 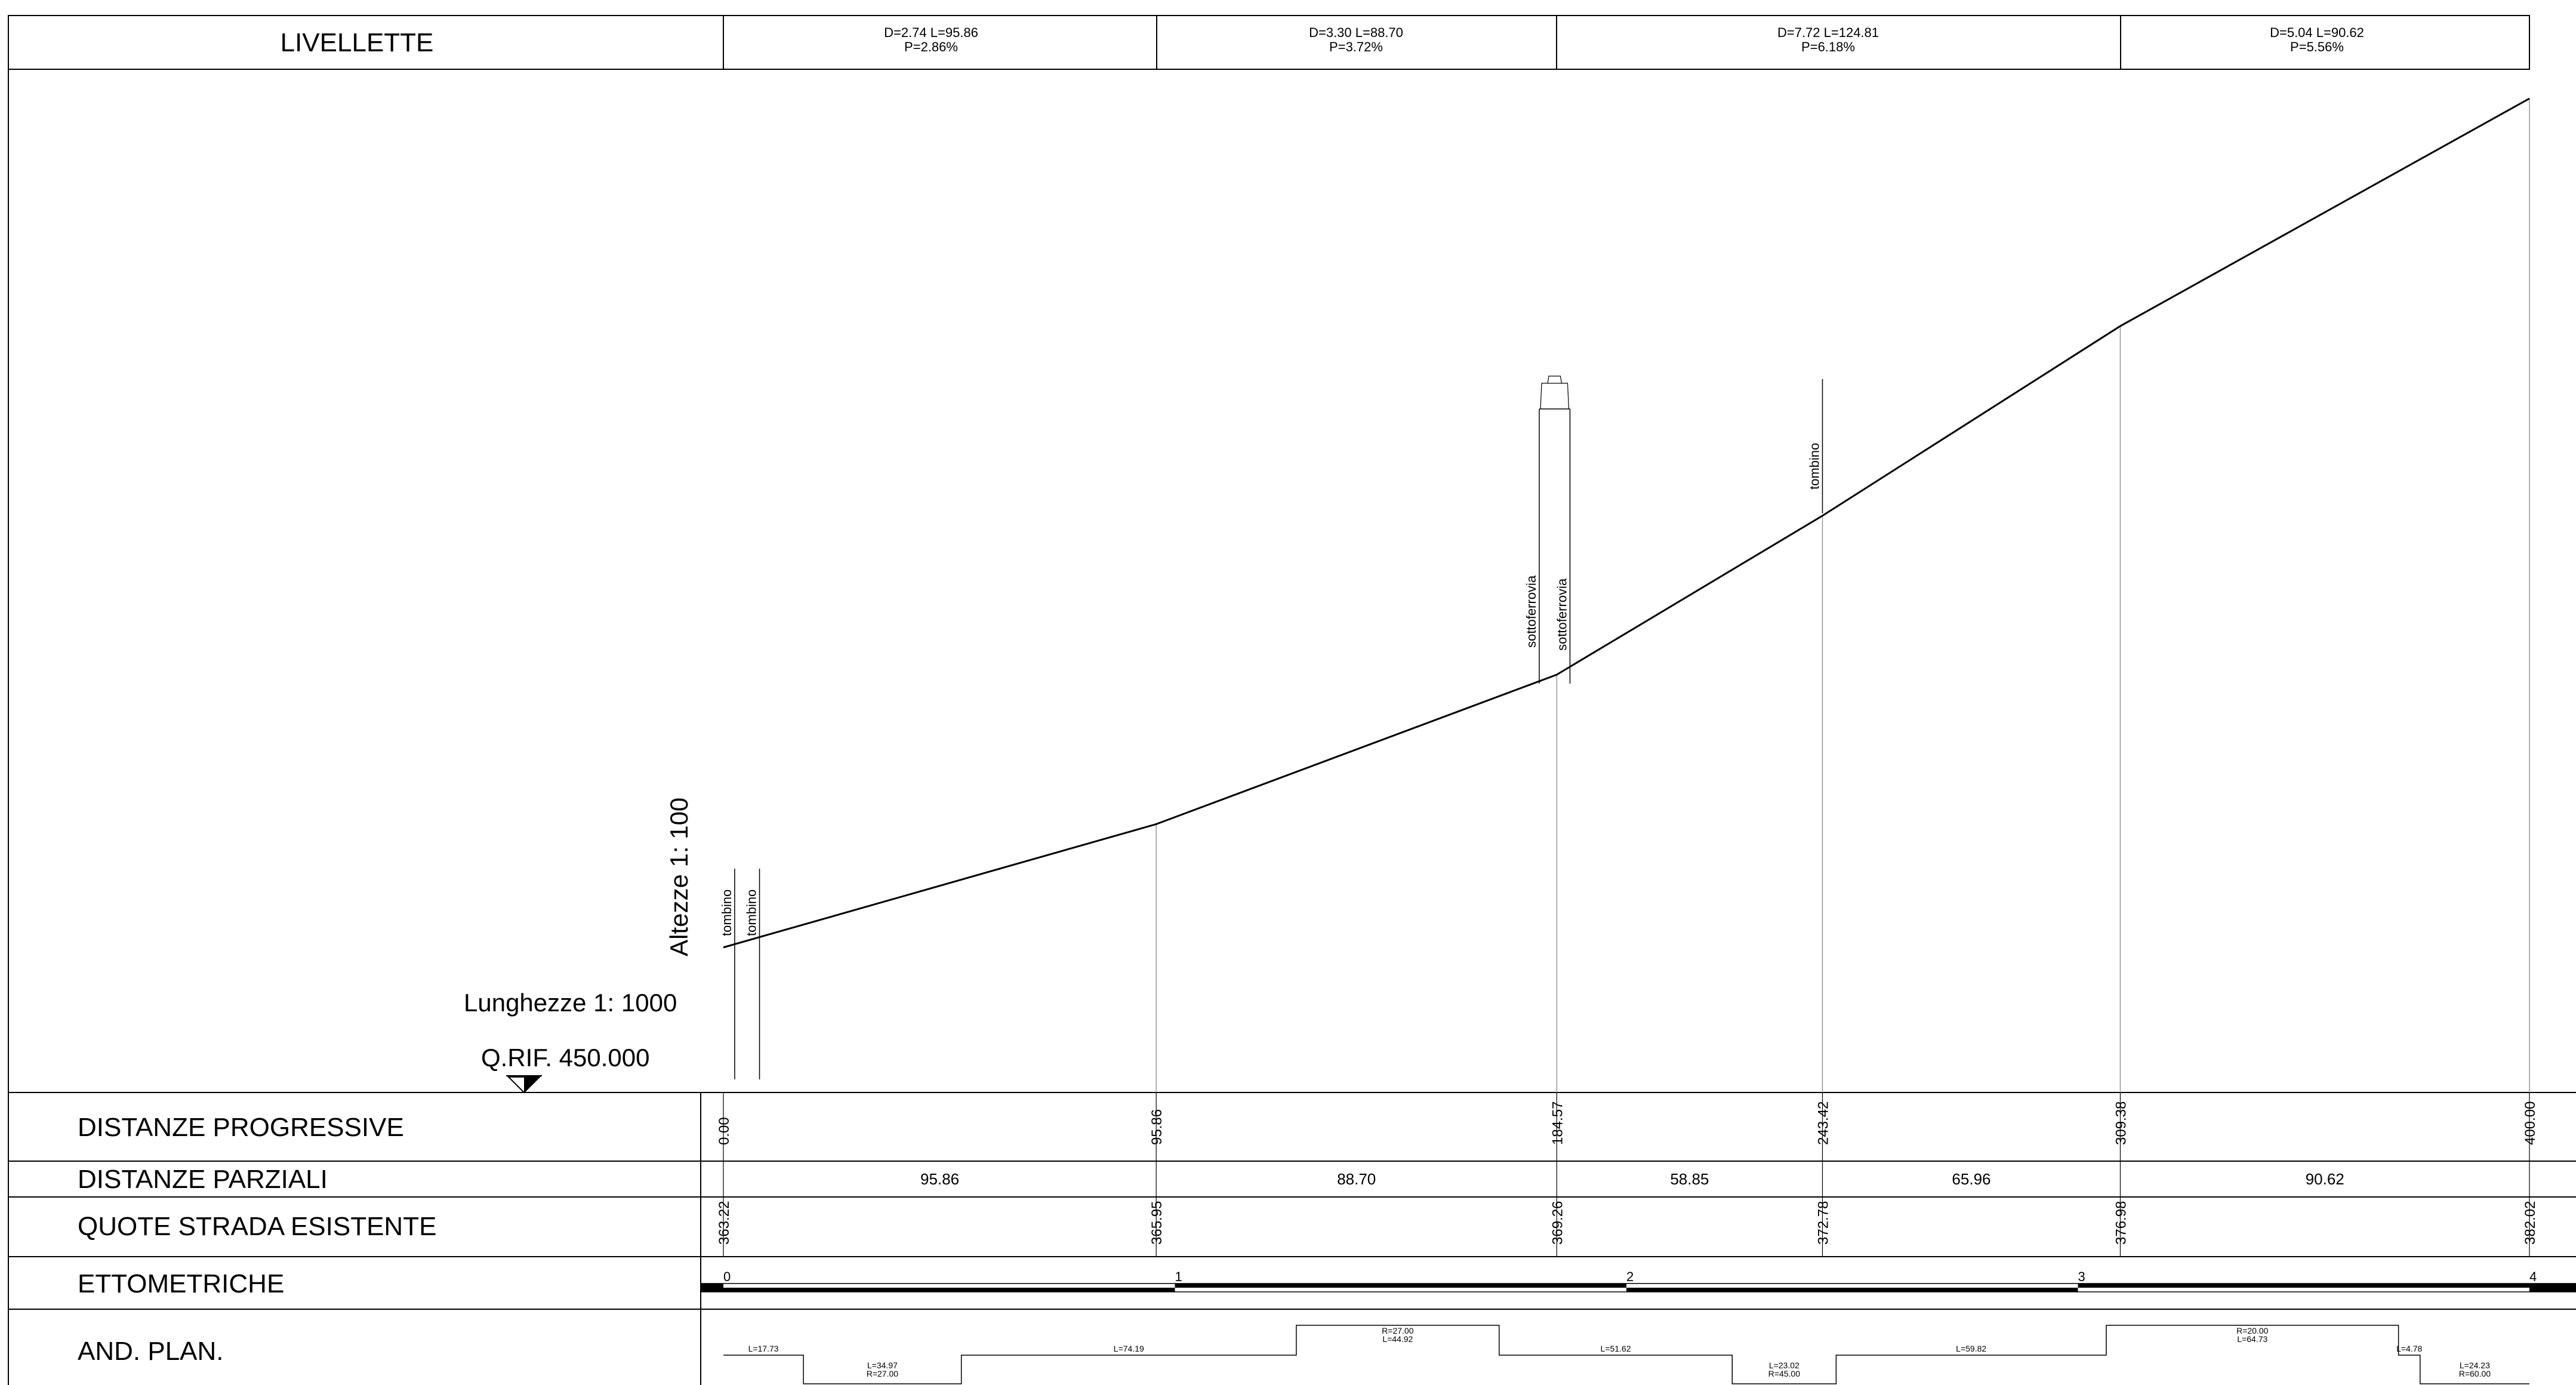 What do you see at coordinates (1823, 1223) in the screenshot?
I see `quote-value: 372.78` at bounding box center [1823, 1223].